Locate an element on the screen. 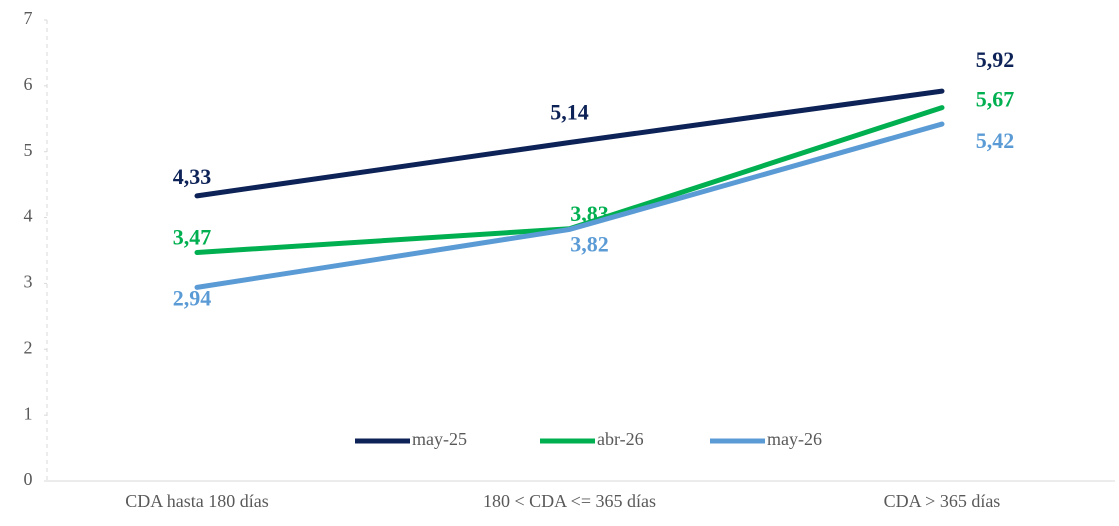  y-tick-label: 7 is located at coordinates (28, 18).